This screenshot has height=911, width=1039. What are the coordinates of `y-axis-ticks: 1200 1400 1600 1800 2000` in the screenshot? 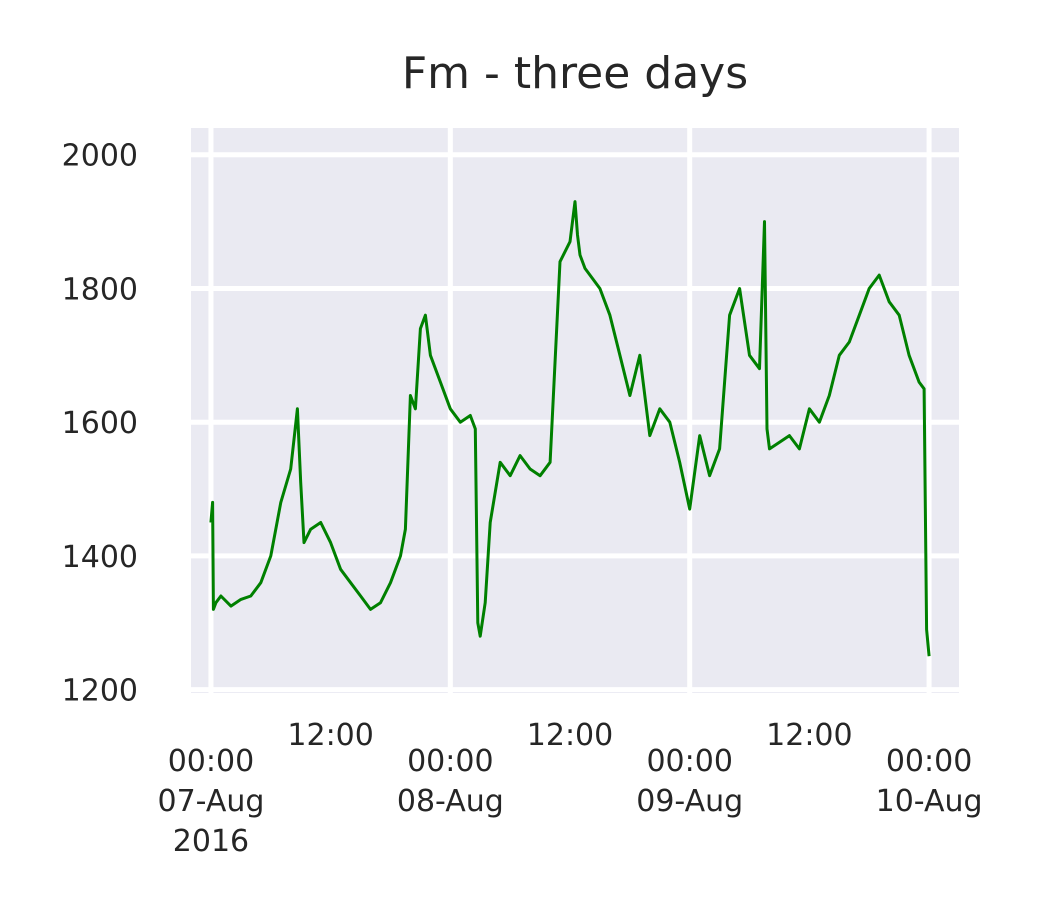 It's located at (100, 424).